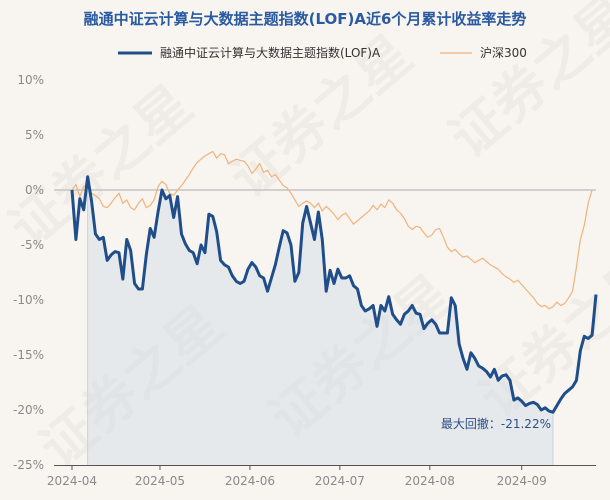 The width and height of the screenshot is (610, 500). What do you see at coordinates (250, 481) in the screenshot?
I see `x-tick-label: 2024-06` at bounding box center [250, 481].